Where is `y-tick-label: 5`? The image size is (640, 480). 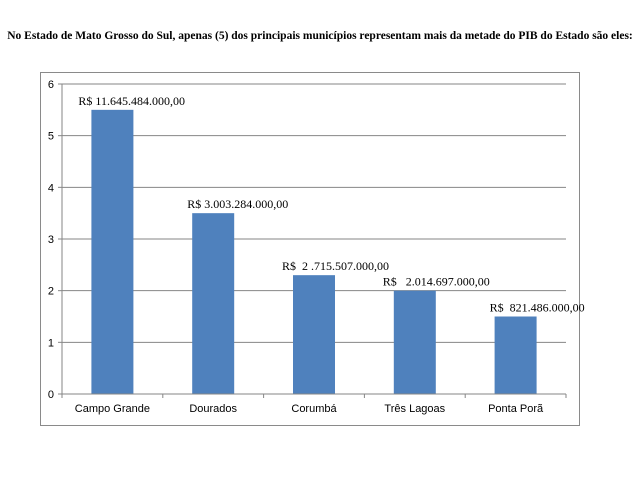 y-tick-label: 5 is located at coordinates (51, 137).